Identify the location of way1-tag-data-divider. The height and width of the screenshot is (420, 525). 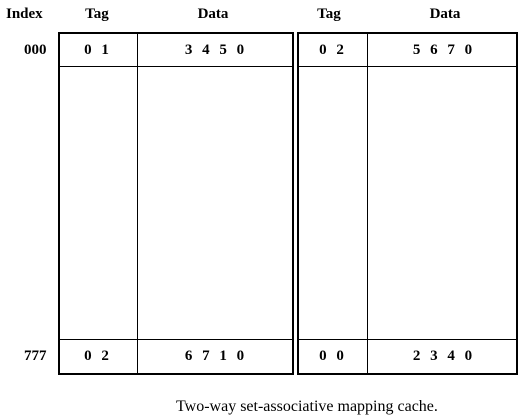
(137, 203).